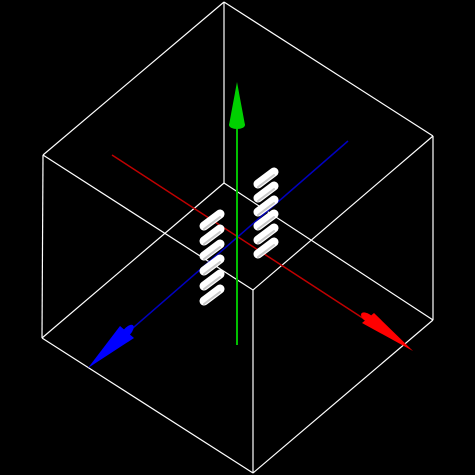 This screenshot has height=475, width=475. What do you see at coordinates (237, 125) in the screenshot?
I see `y-axis-arrow-base` at bounding box center [237, 125].